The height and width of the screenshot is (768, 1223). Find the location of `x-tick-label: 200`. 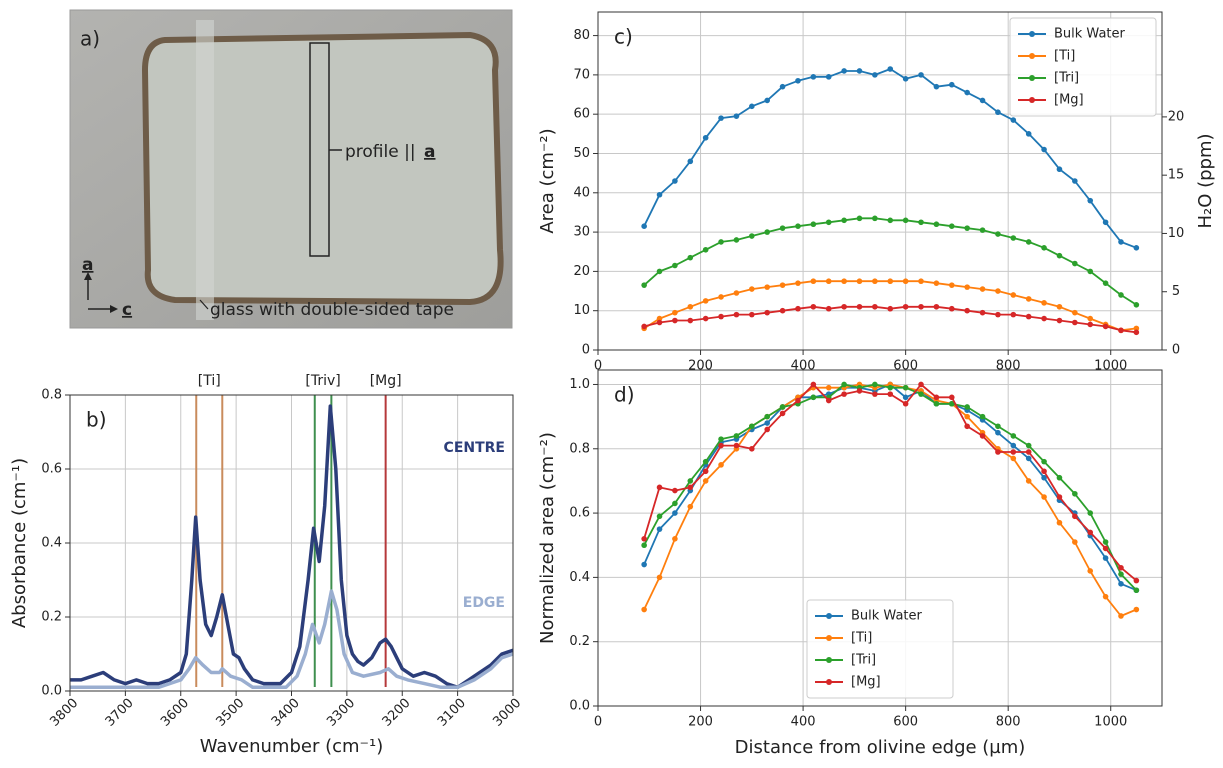

x-tick-label: 200 is located at coordinates (700, 722).